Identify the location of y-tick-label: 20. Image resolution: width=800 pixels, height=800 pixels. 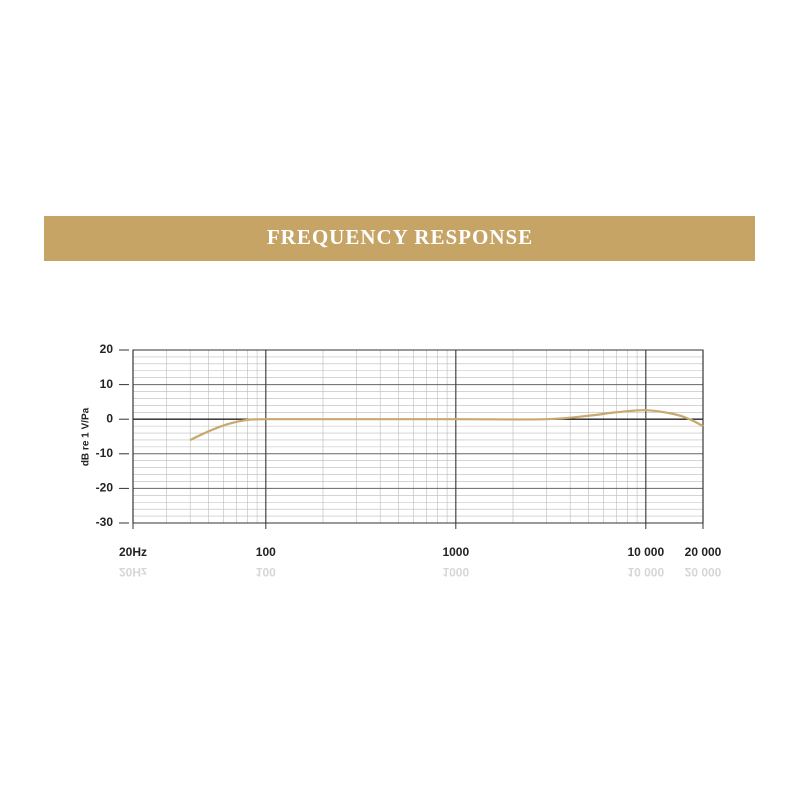
(107, 349).